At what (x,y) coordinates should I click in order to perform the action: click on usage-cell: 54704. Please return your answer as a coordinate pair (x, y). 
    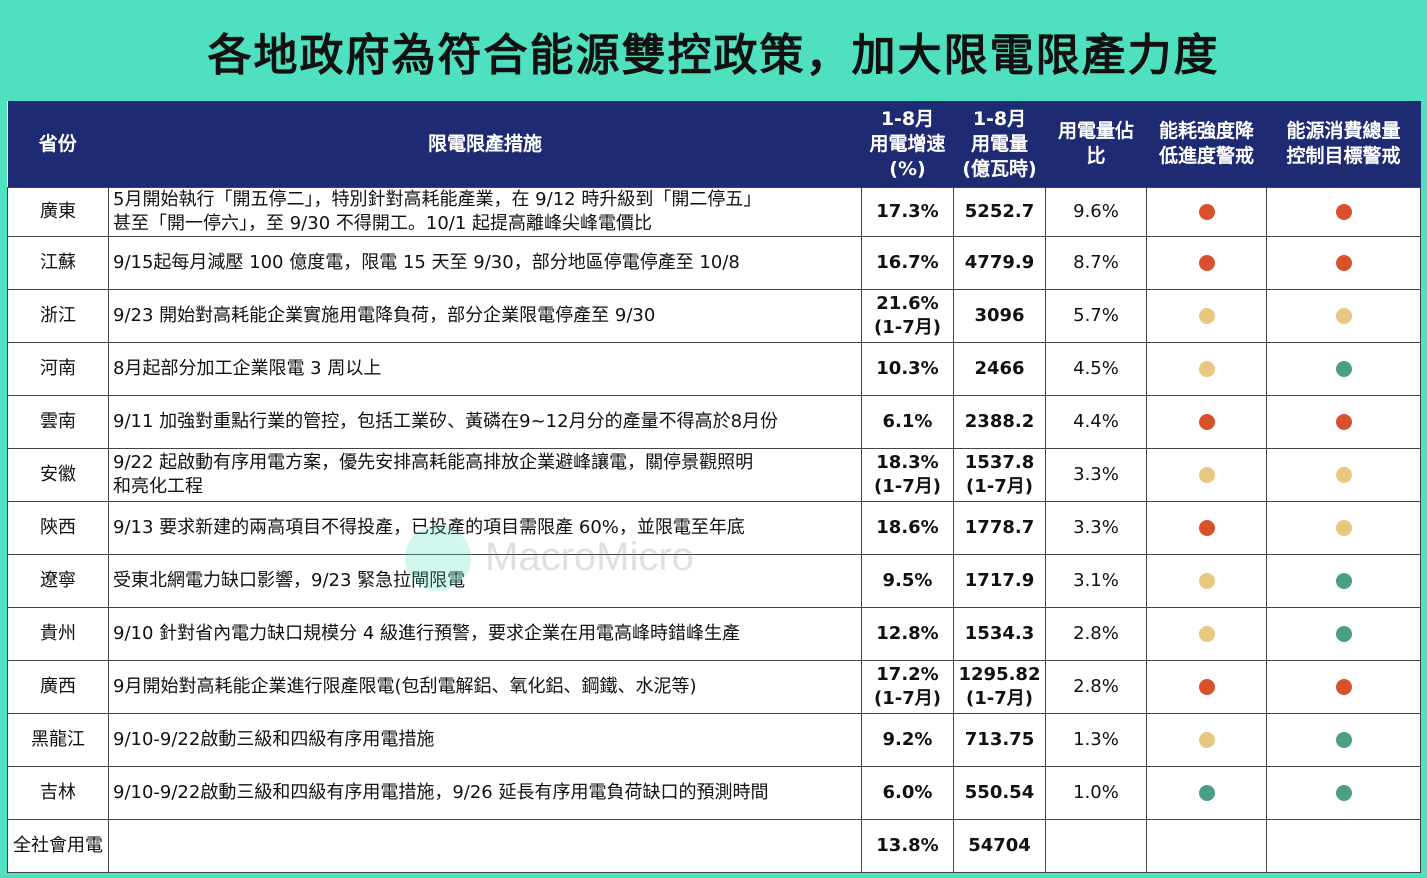
    Looking at the image, I should click on (999, 846).